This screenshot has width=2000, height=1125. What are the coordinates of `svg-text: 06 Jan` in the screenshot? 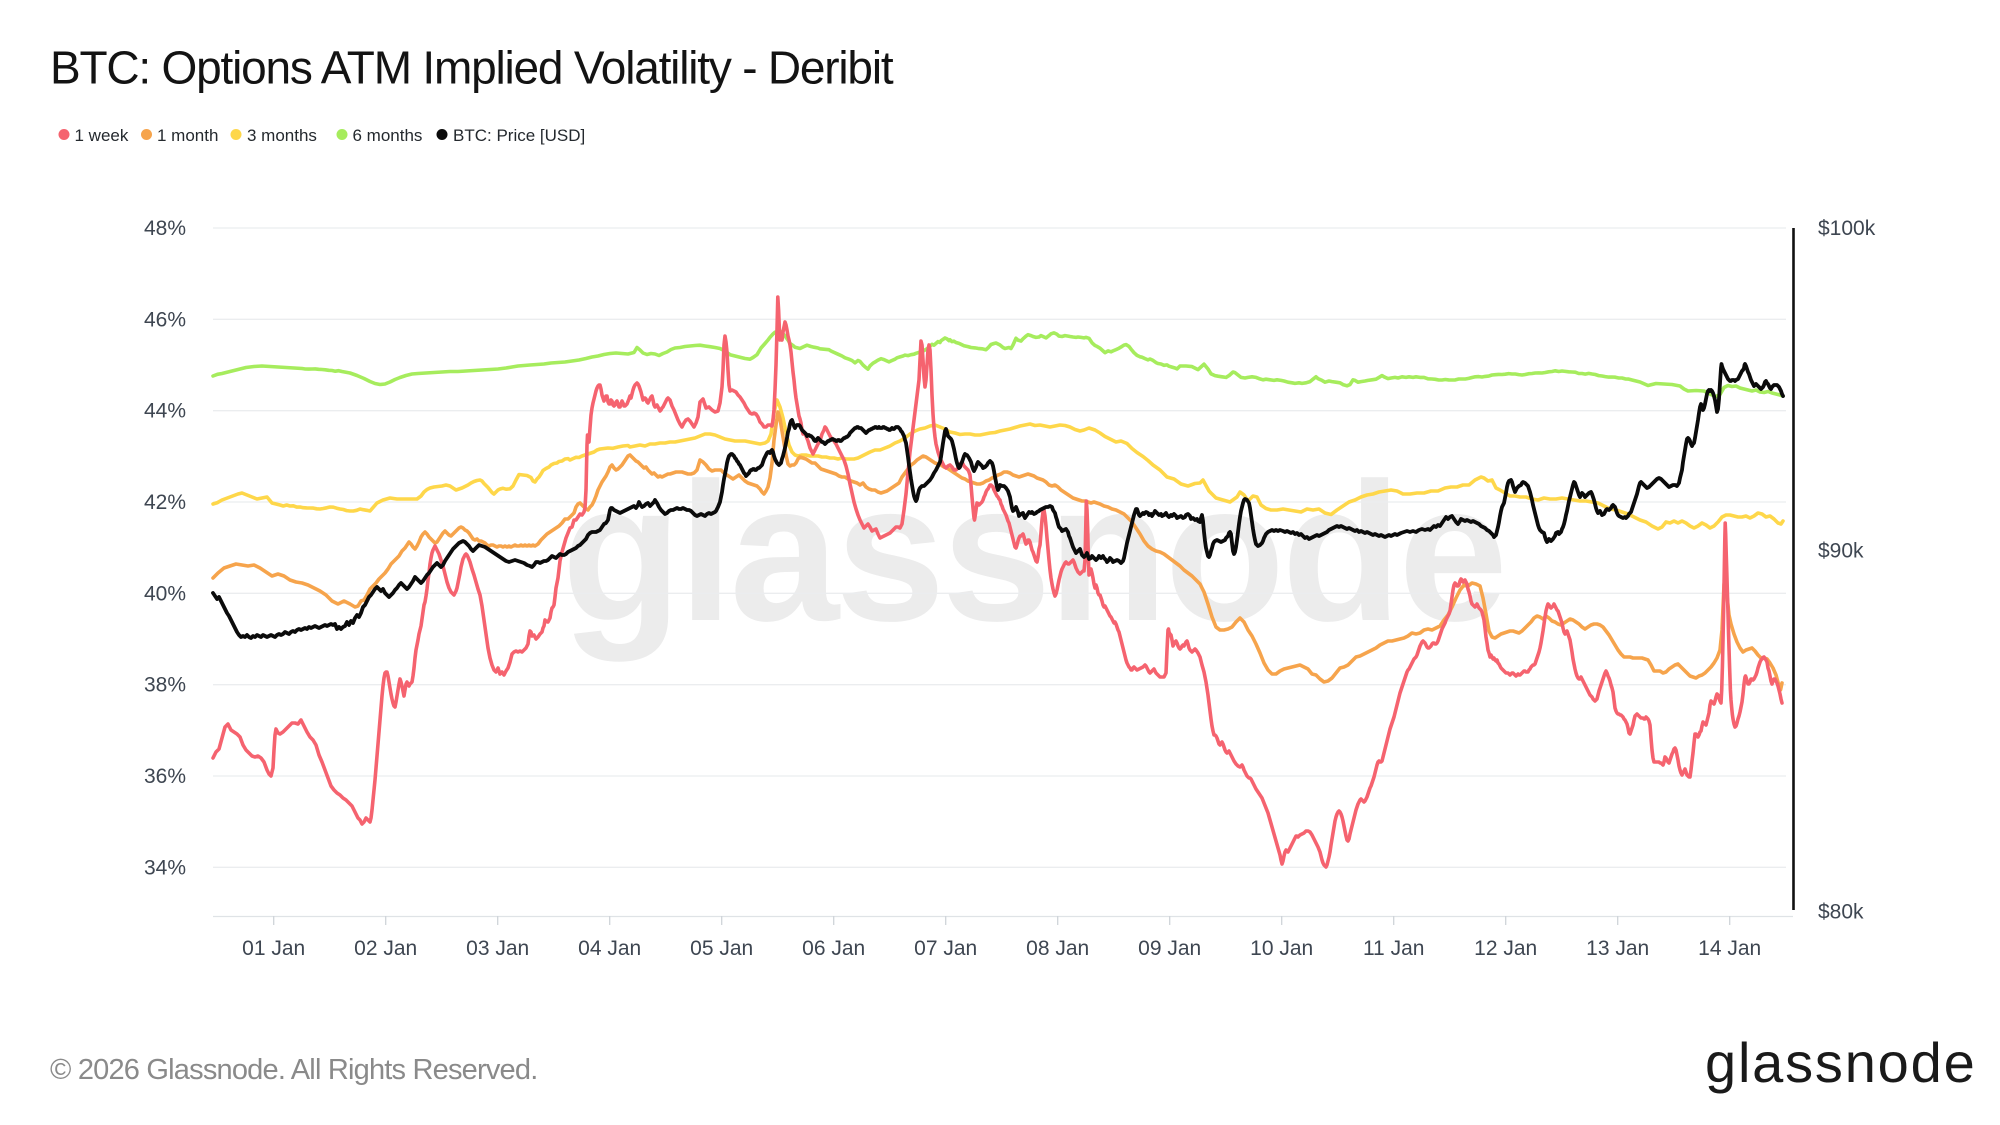 It's located at (833, 948).